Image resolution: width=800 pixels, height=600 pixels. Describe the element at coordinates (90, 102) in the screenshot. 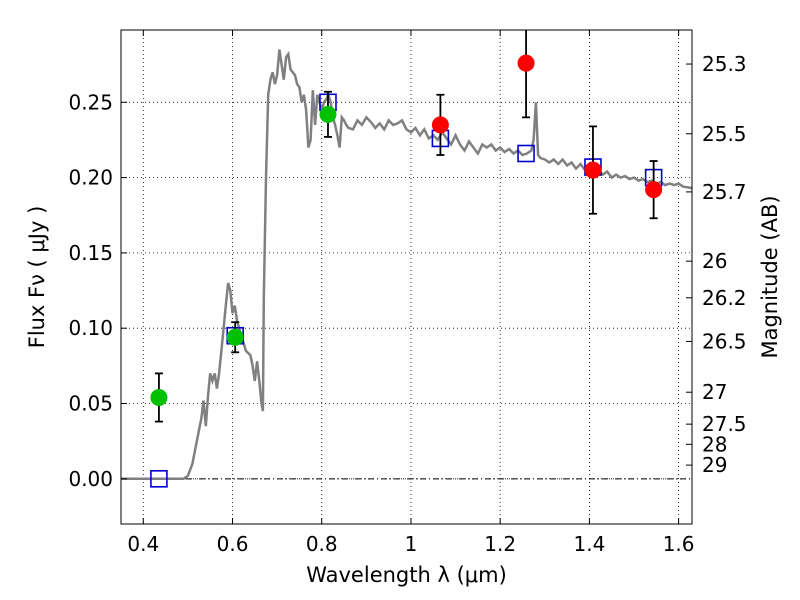

I see `y-tick-label: 0.25` at that location.